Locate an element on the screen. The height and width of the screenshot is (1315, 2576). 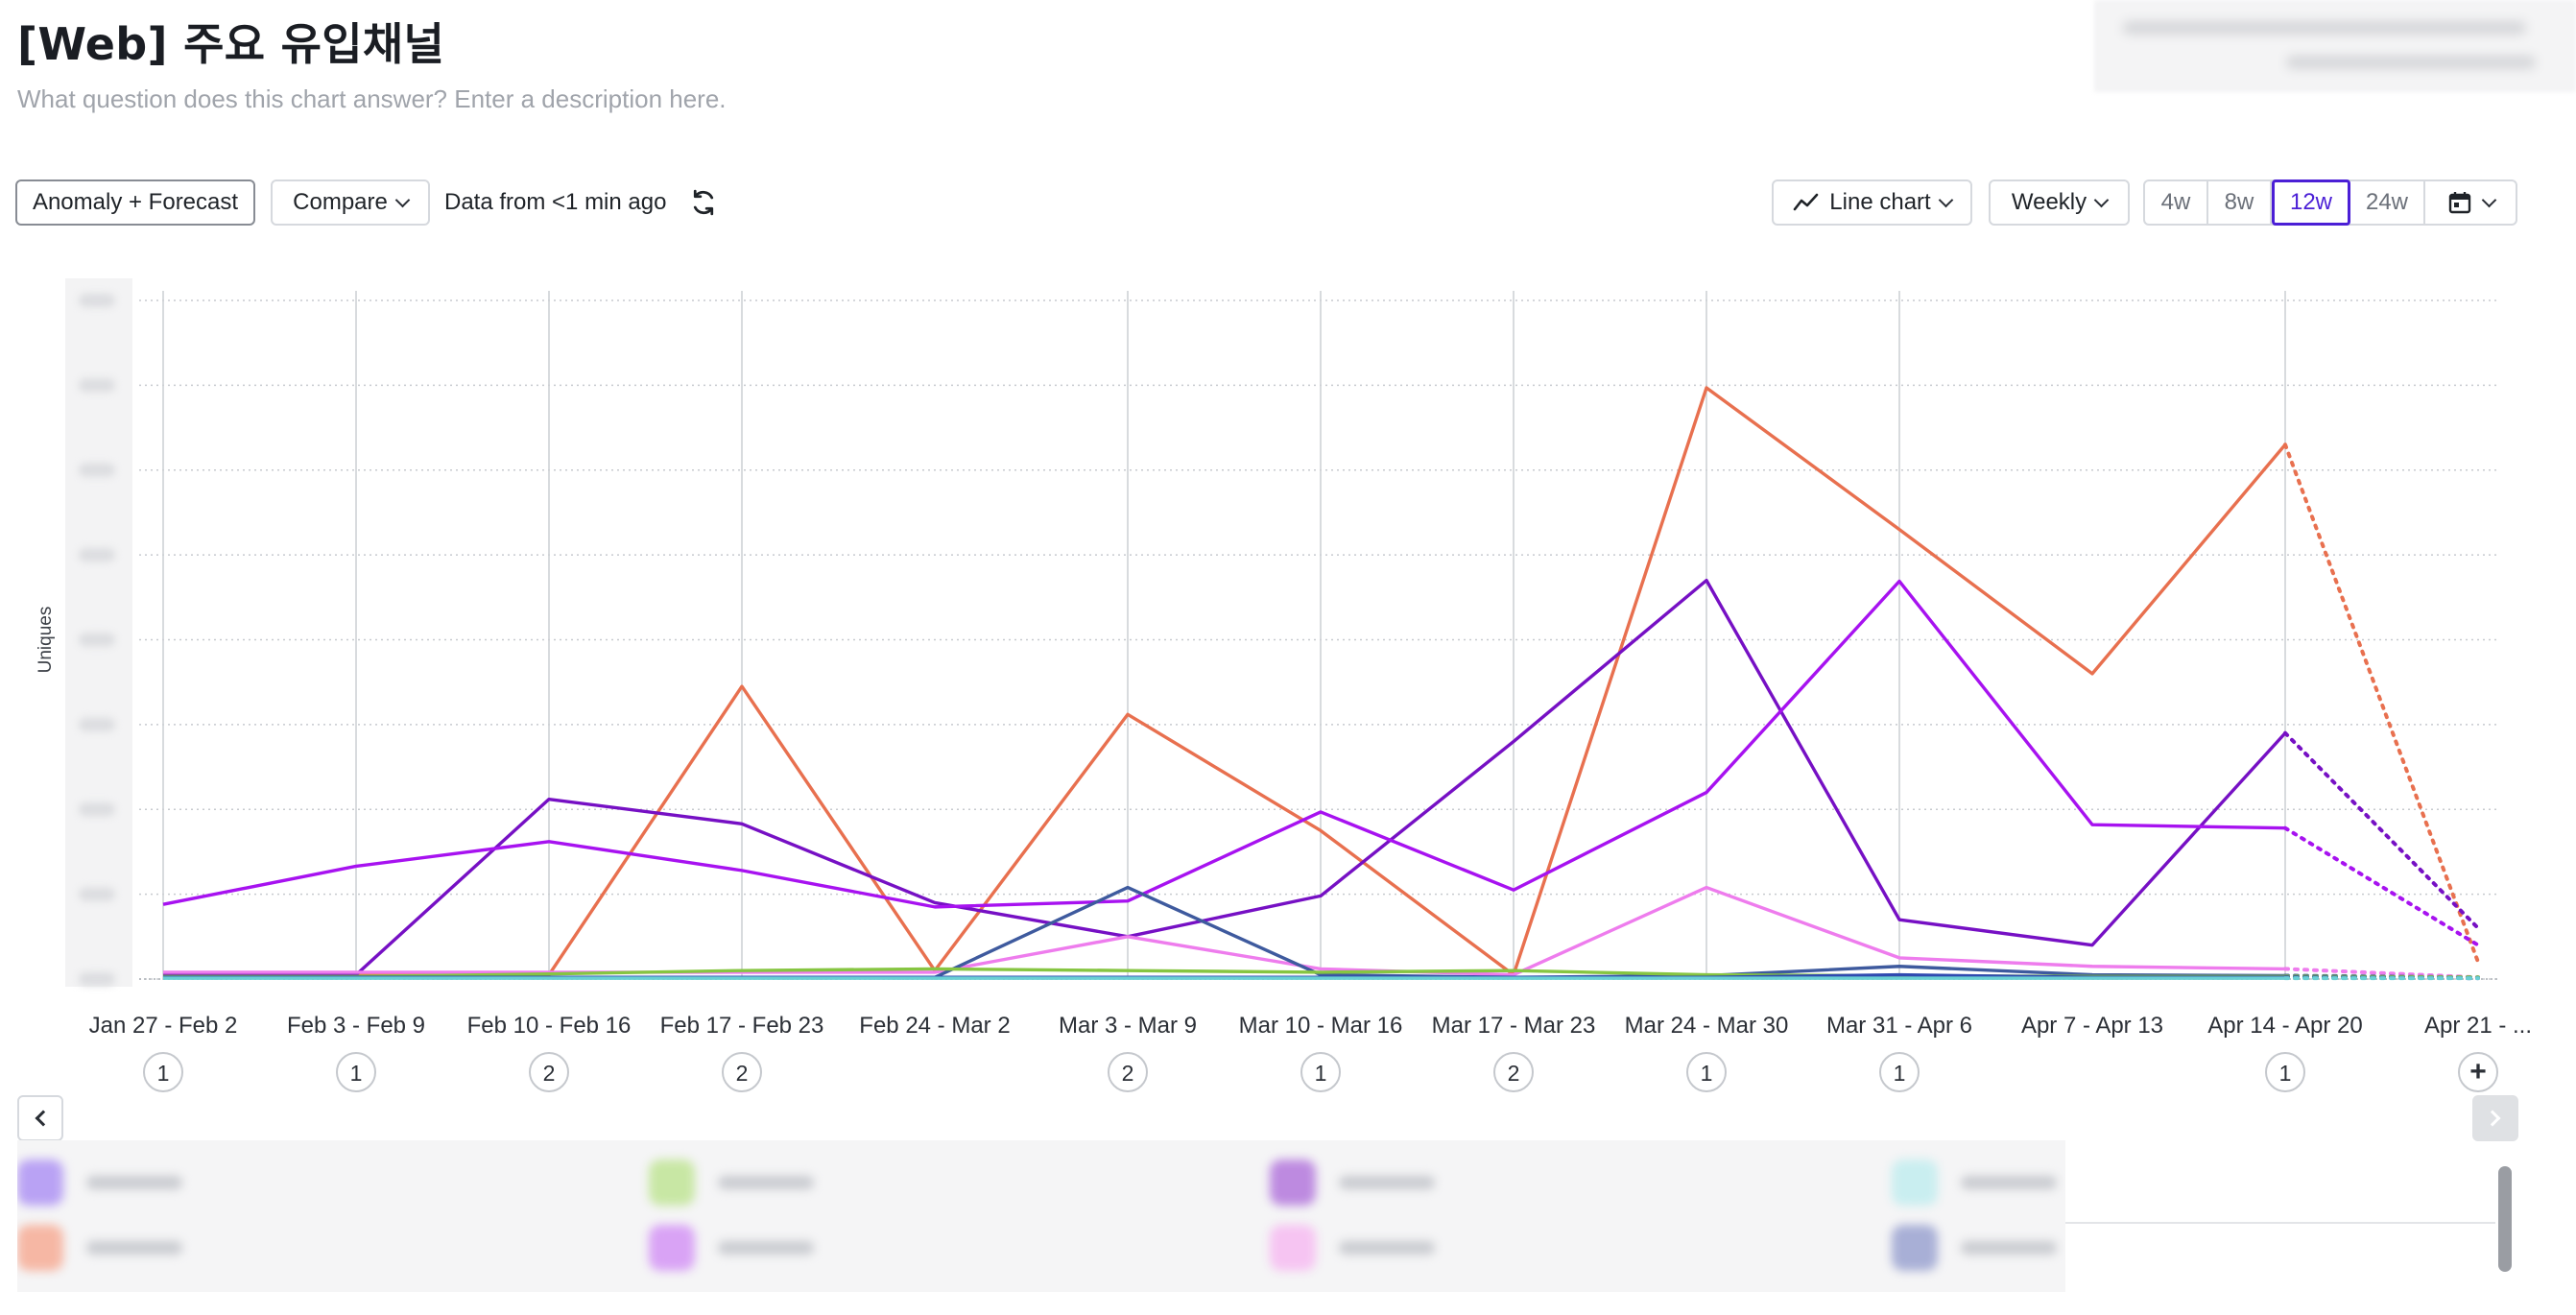
interval-dropdown: Weekly is located at coordinates (2059, 202).